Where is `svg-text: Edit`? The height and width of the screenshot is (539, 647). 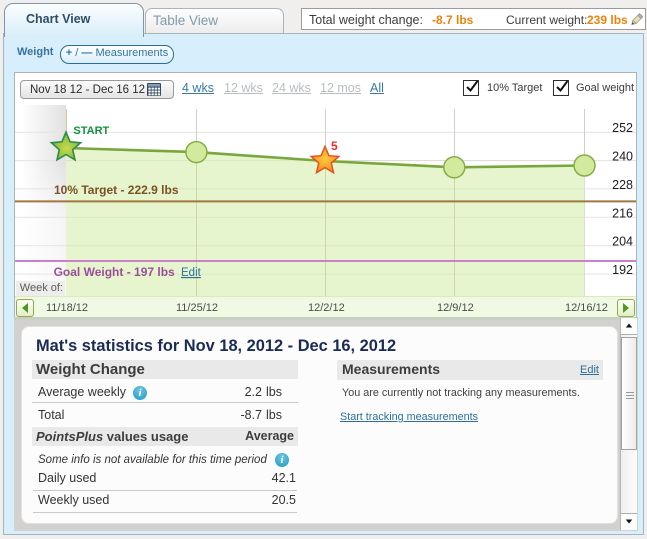
svg-text: Edit is located at coordinates (191, 273).